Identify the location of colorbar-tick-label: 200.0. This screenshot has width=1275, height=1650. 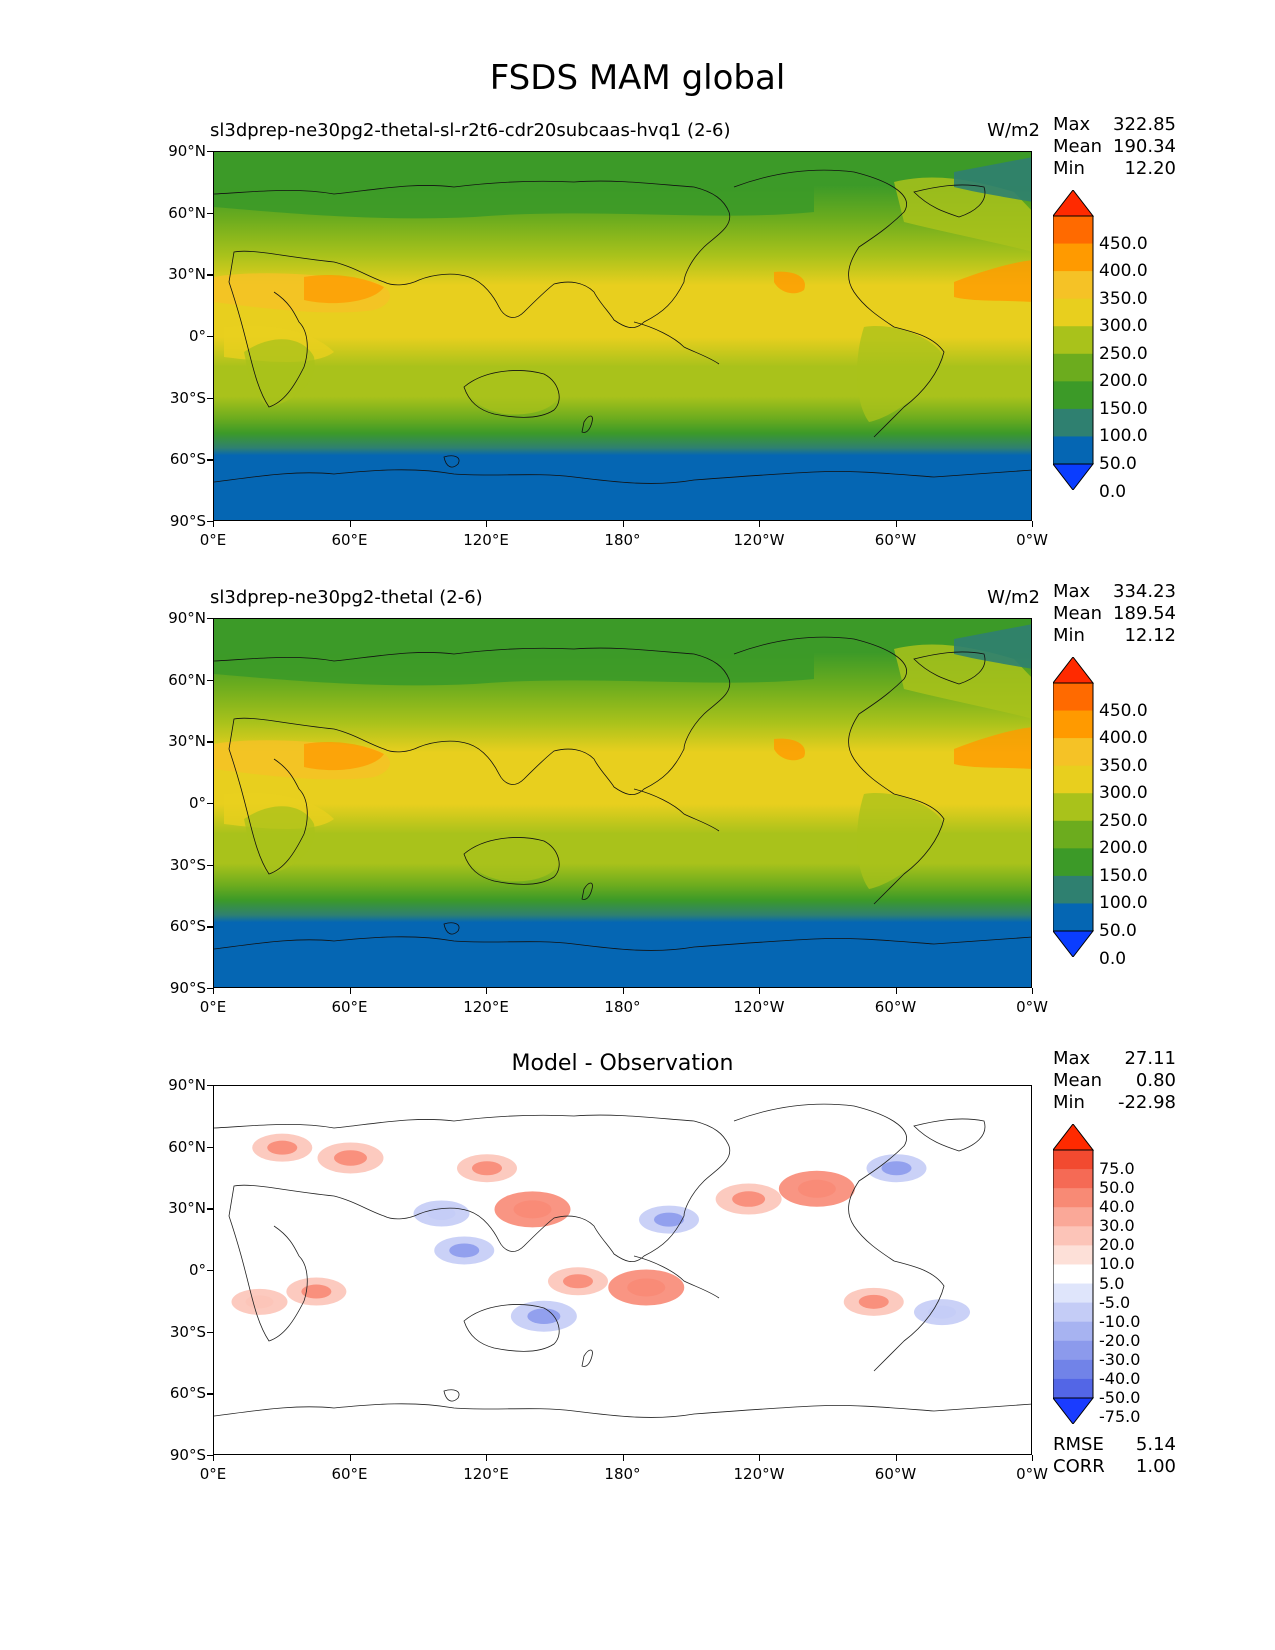
(1123, 848).